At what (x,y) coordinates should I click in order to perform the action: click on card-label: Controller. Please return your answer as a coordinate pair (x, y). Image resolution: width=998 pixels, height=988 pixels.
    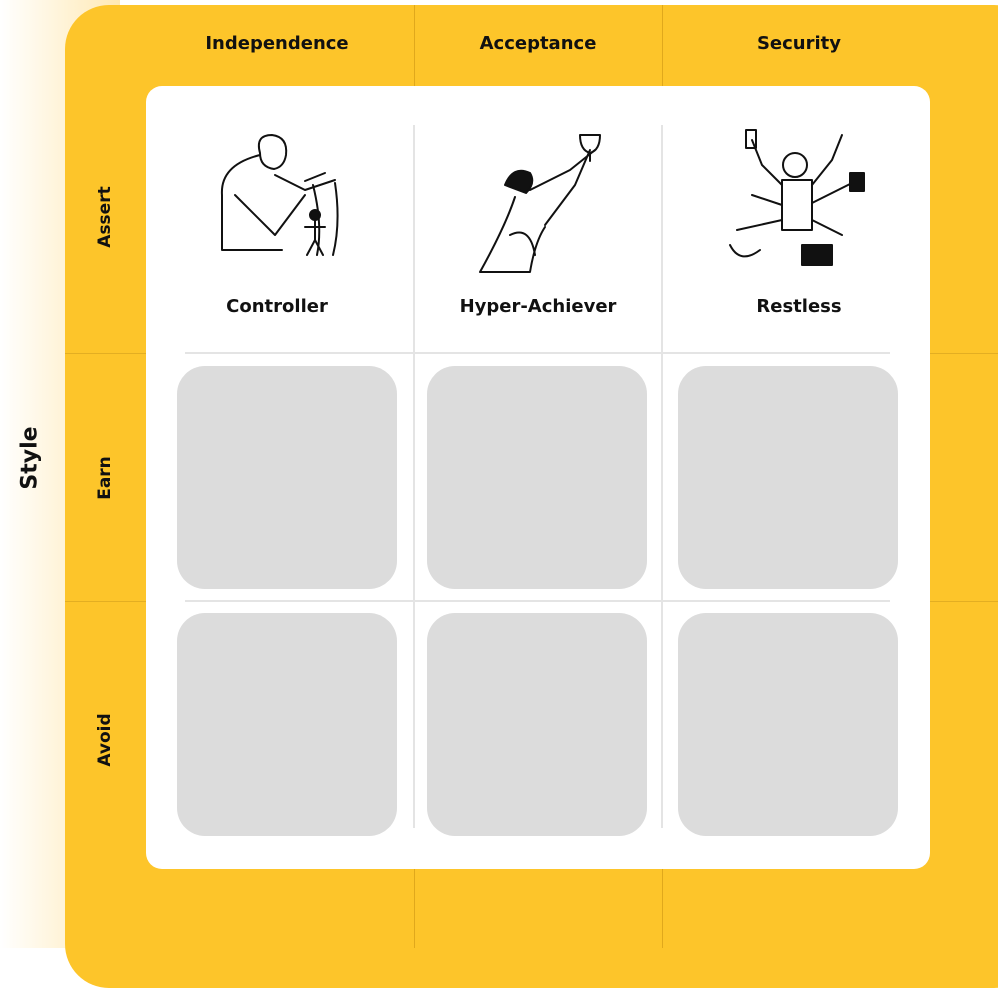
    Looking at the image, I should click on (277, 306).